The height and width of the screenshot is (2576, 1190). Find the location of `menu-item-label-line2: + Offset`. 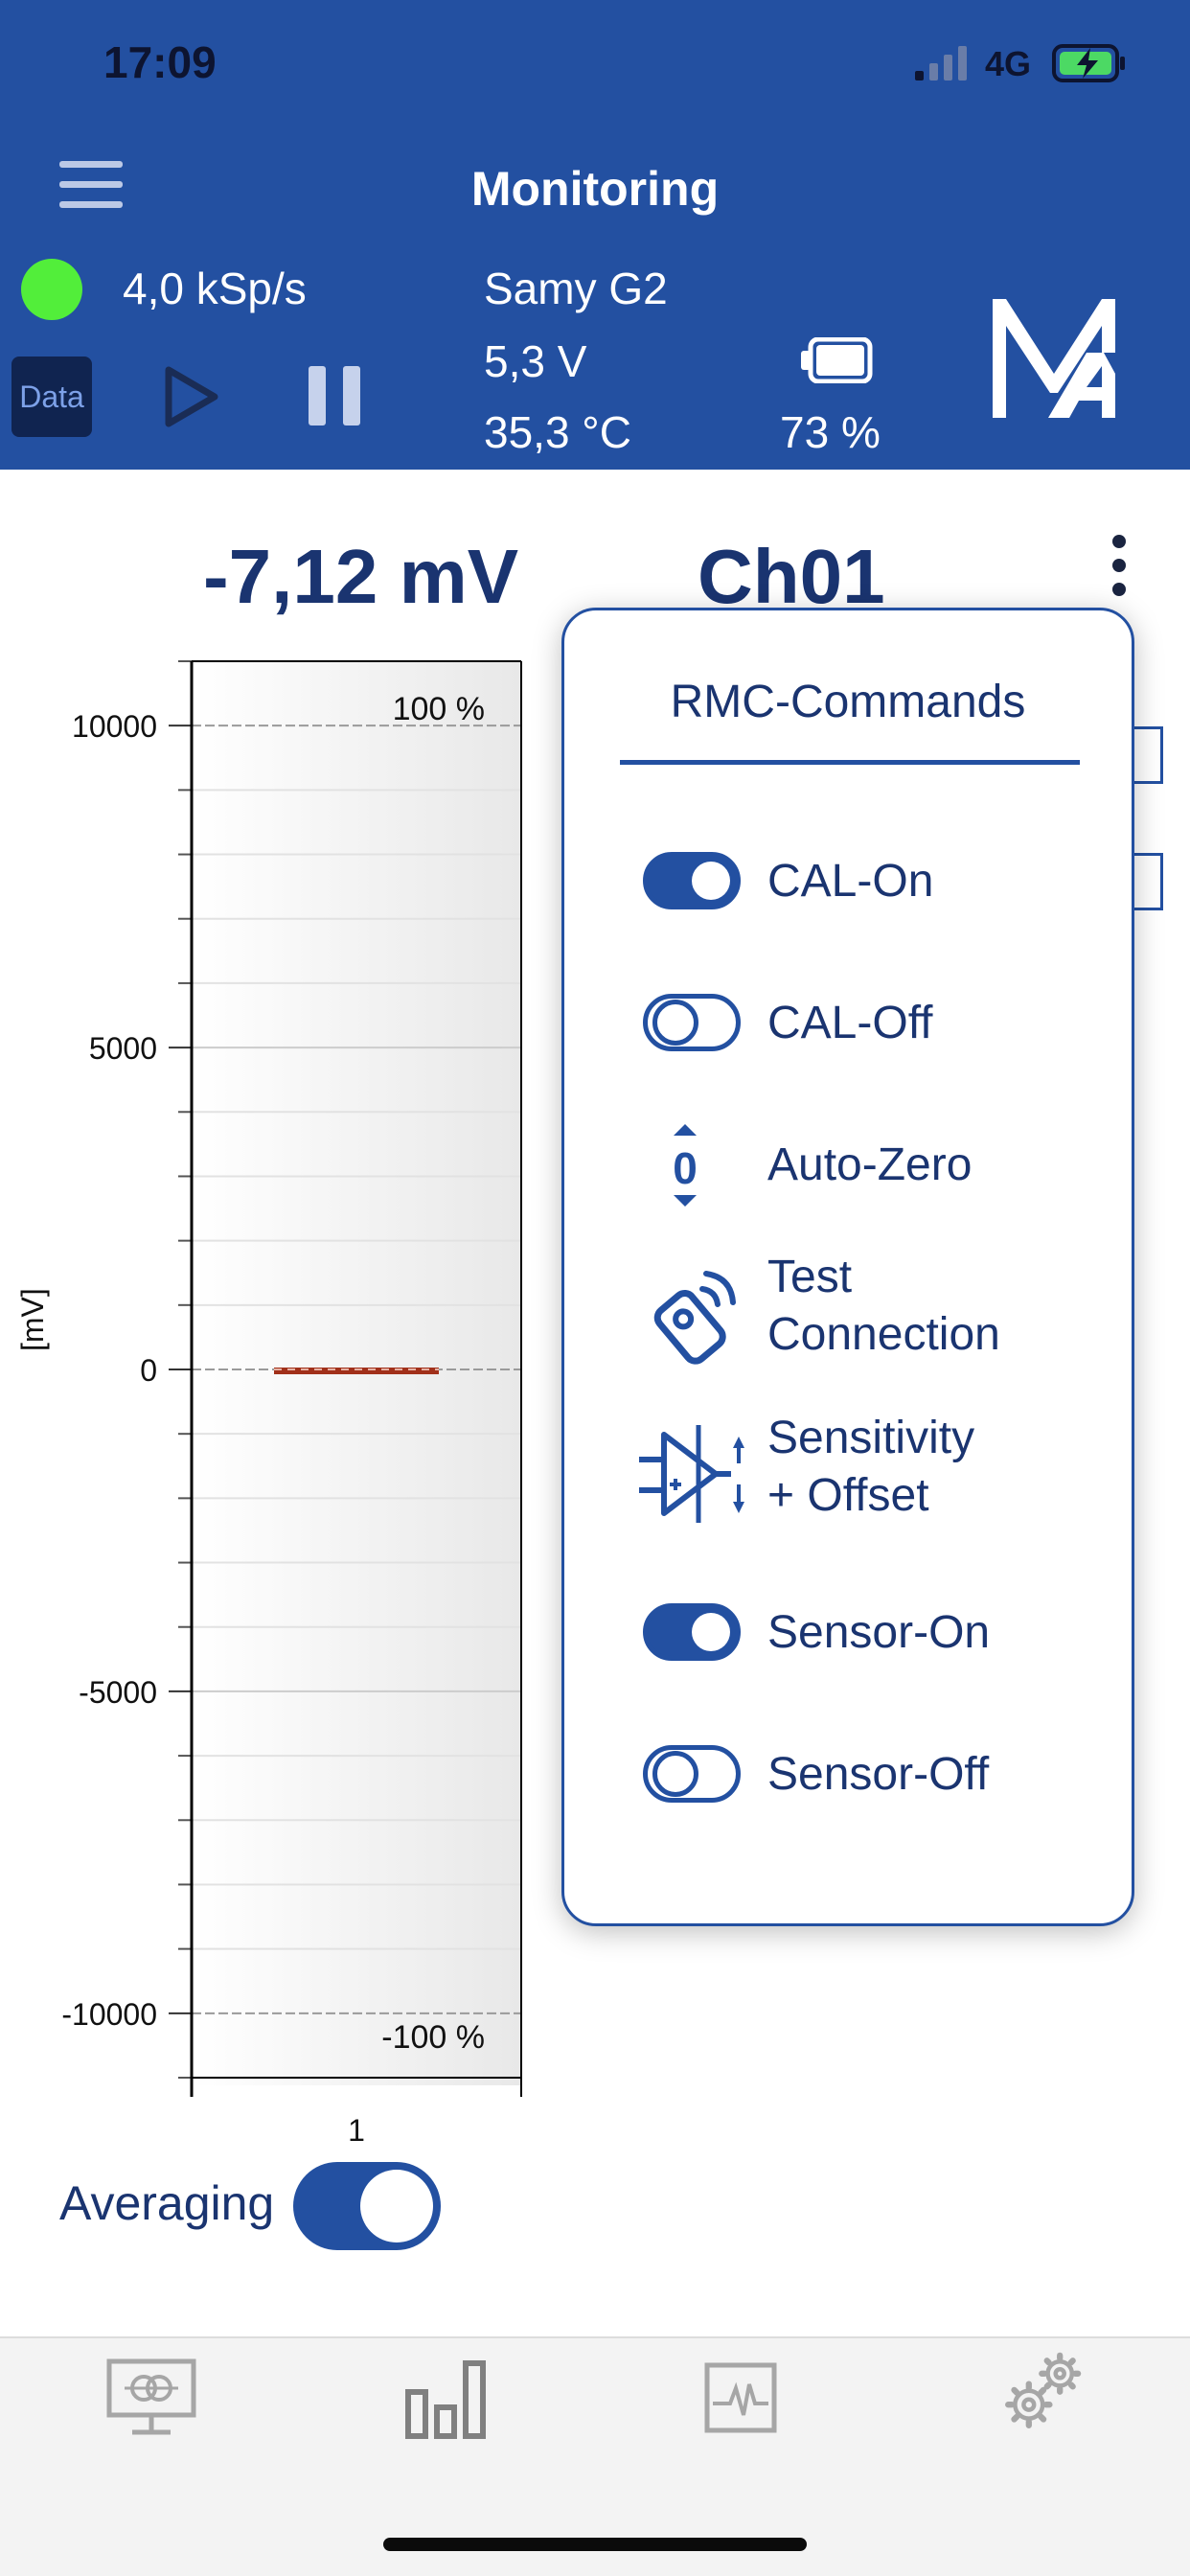

menu-item-label-line2: + Offset is located at coordinates (848, 1495).